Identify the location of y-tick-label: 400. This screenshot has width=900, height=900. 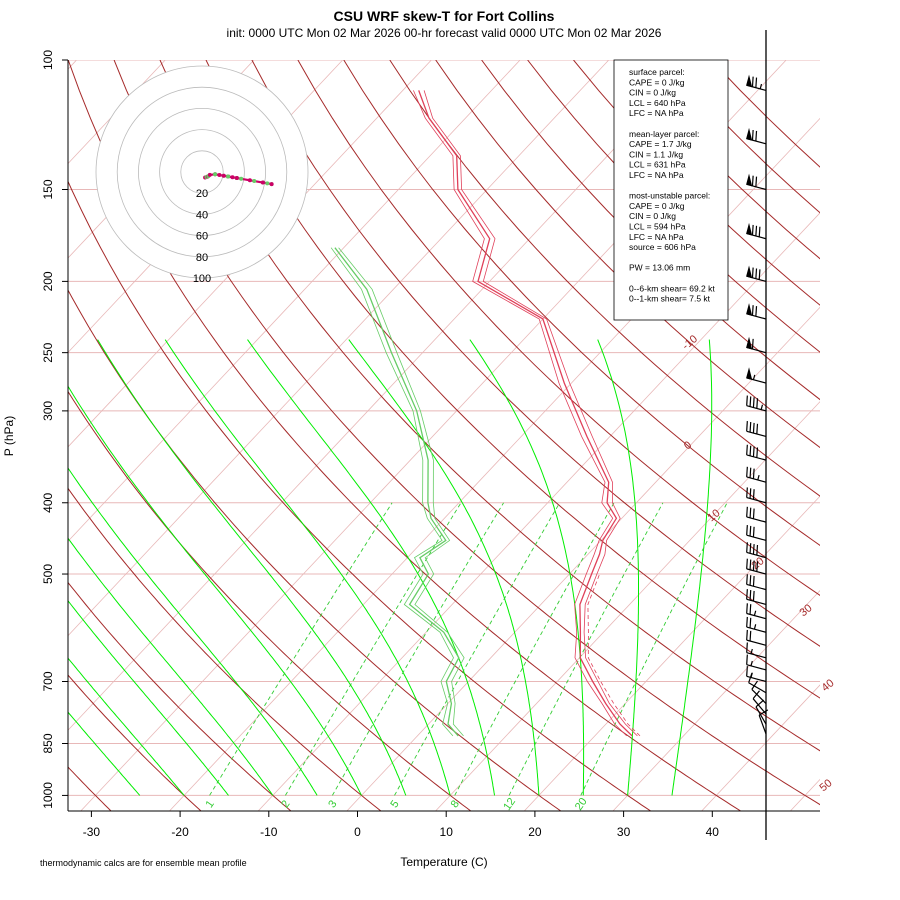
(48, 502).